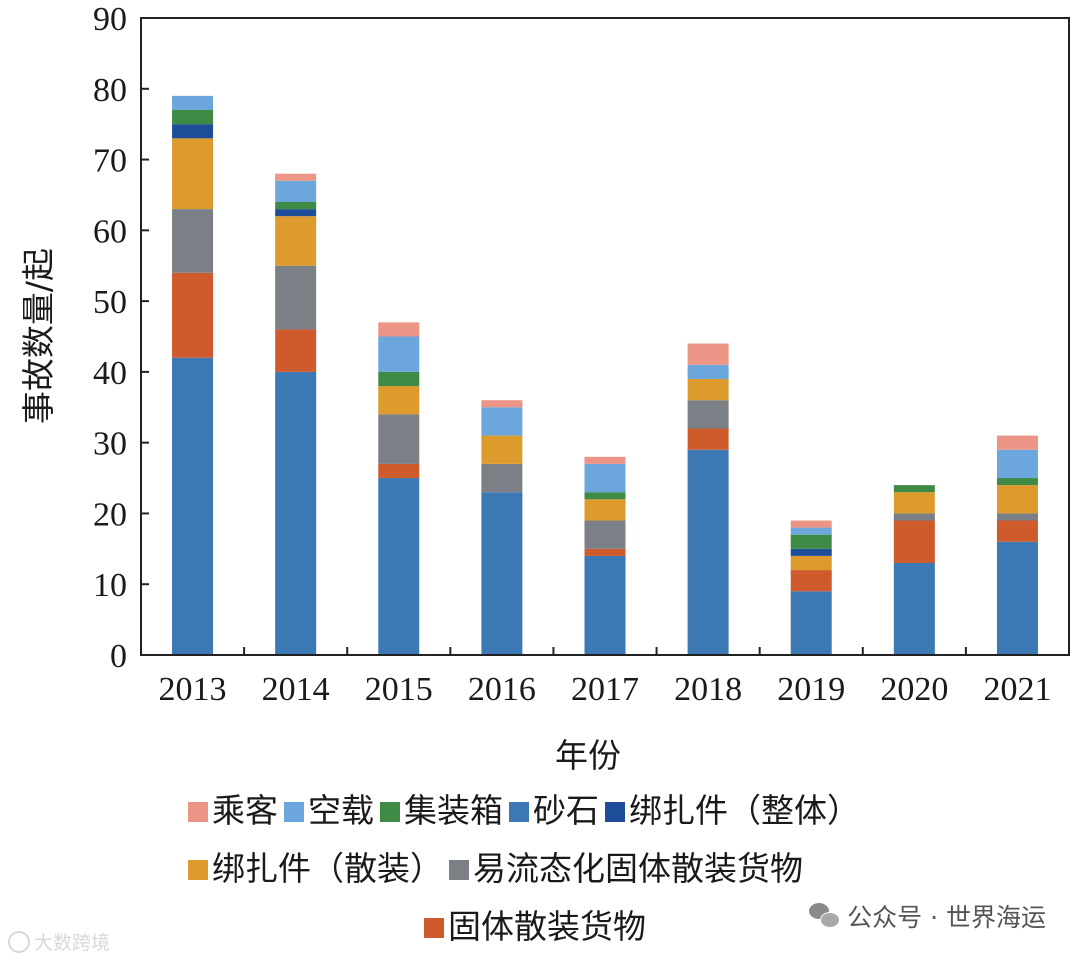 This screenshot has width=1080, height=962. What do you see at coordinates (708, 689) in the screenshot?
I see `x-tick-label: 2018` at bounding box center [708, 689].